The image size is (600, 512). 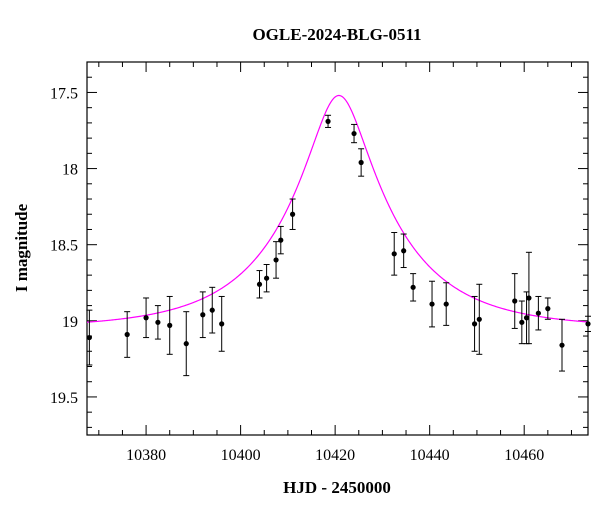 What do you see at coordinates (241, 455) in the screenshot?
I see `x-tick-label: 10400` at bounding box center [241, 455].